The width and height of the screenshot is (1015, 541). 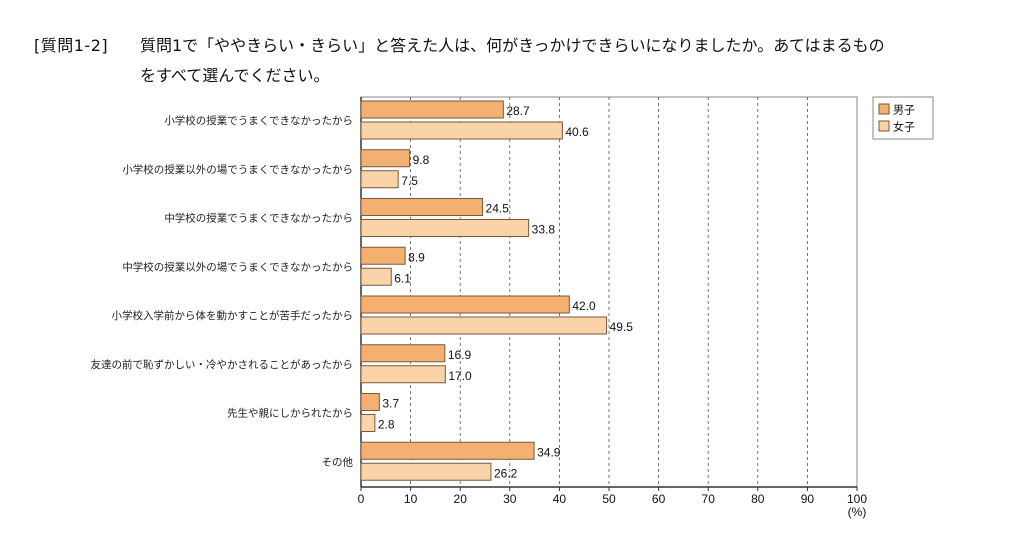 What do you see at coordinates (659, 499) in the screenshot?
I see `x-tick-label: 60` at bounding box center [659, 499].